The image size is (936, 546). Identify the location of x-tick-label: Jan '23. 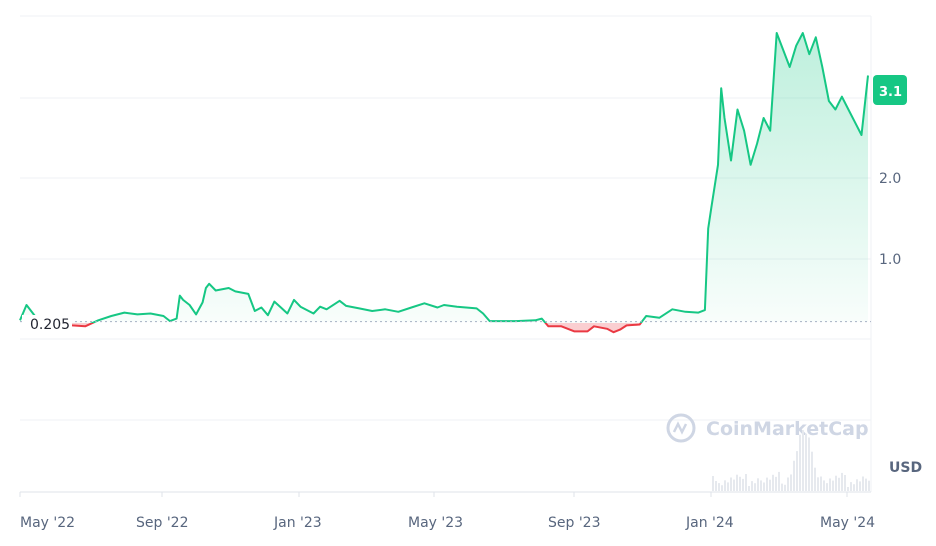
(297, 523).